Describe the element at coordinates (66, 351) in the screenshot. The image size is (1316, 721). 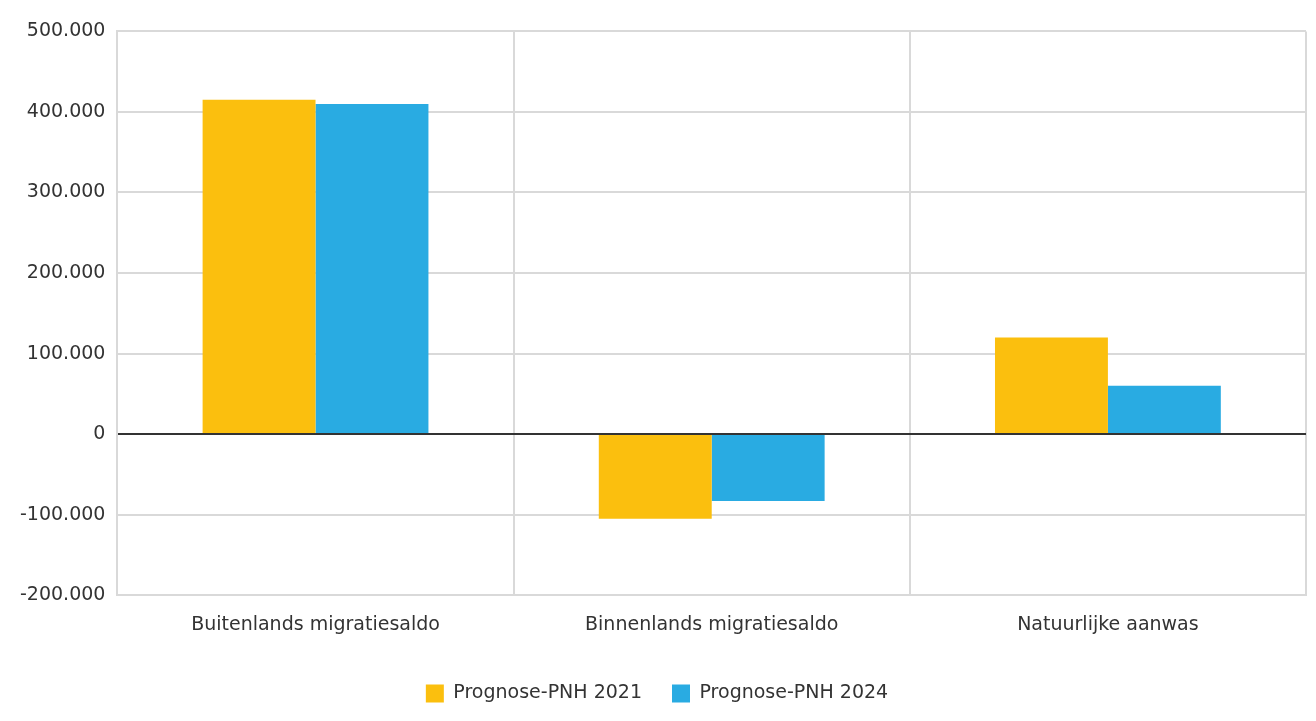
I see `y-tick-label: 100.000` at that location.